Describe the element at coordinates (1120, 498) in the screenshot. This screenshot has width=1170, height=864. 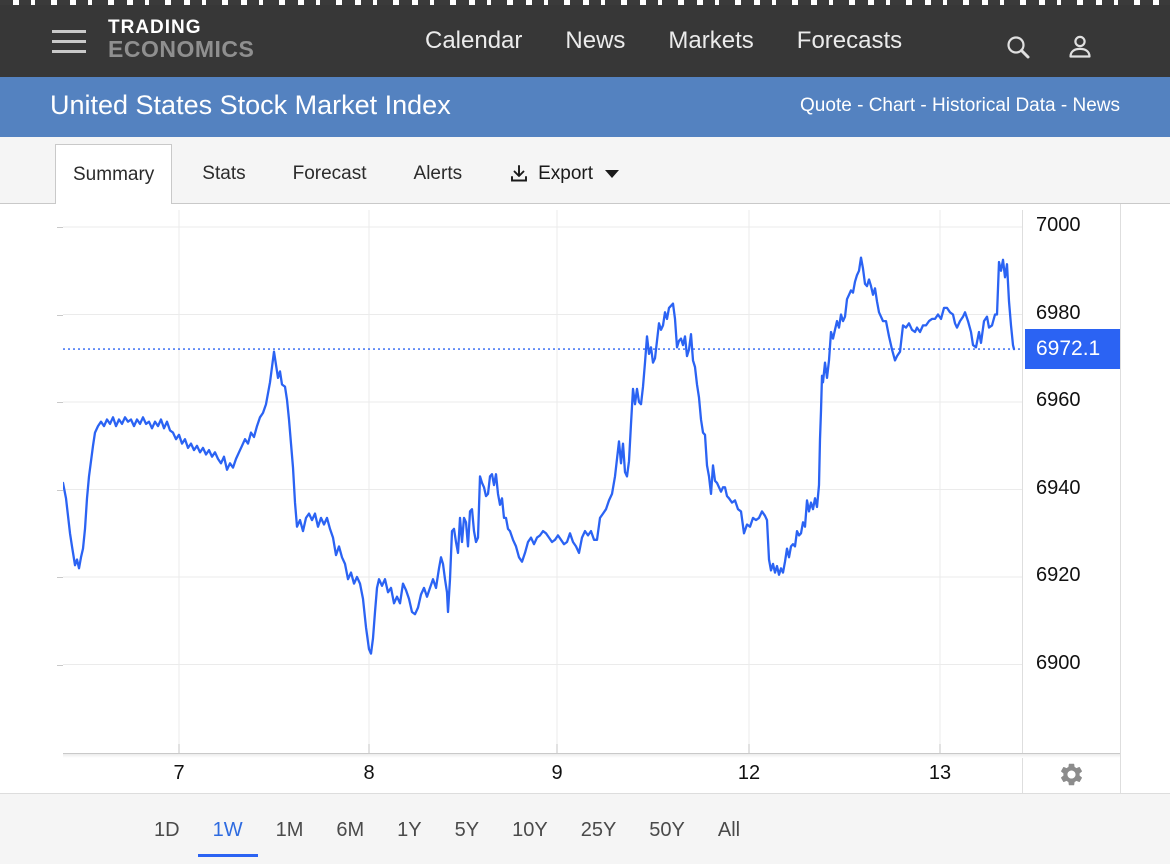
I see `y-axis-border-right` at that location.